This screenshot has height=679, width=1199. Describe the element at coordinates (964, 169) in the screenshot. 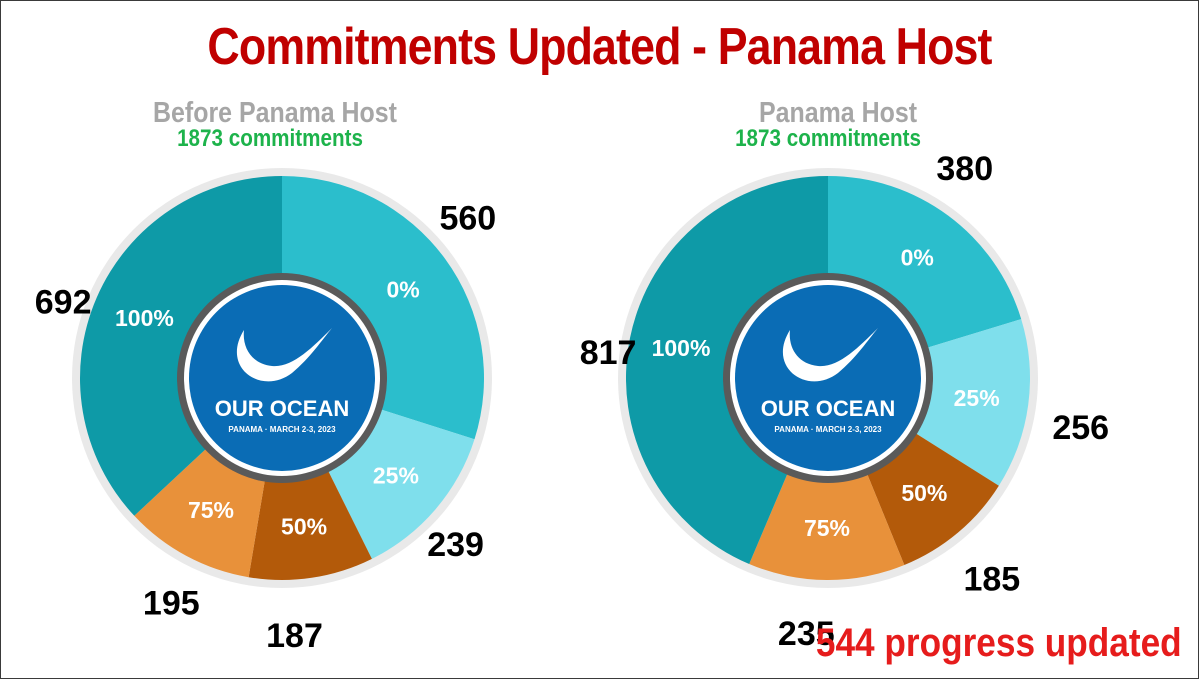

I see `slice-value-label: 380` at that location.